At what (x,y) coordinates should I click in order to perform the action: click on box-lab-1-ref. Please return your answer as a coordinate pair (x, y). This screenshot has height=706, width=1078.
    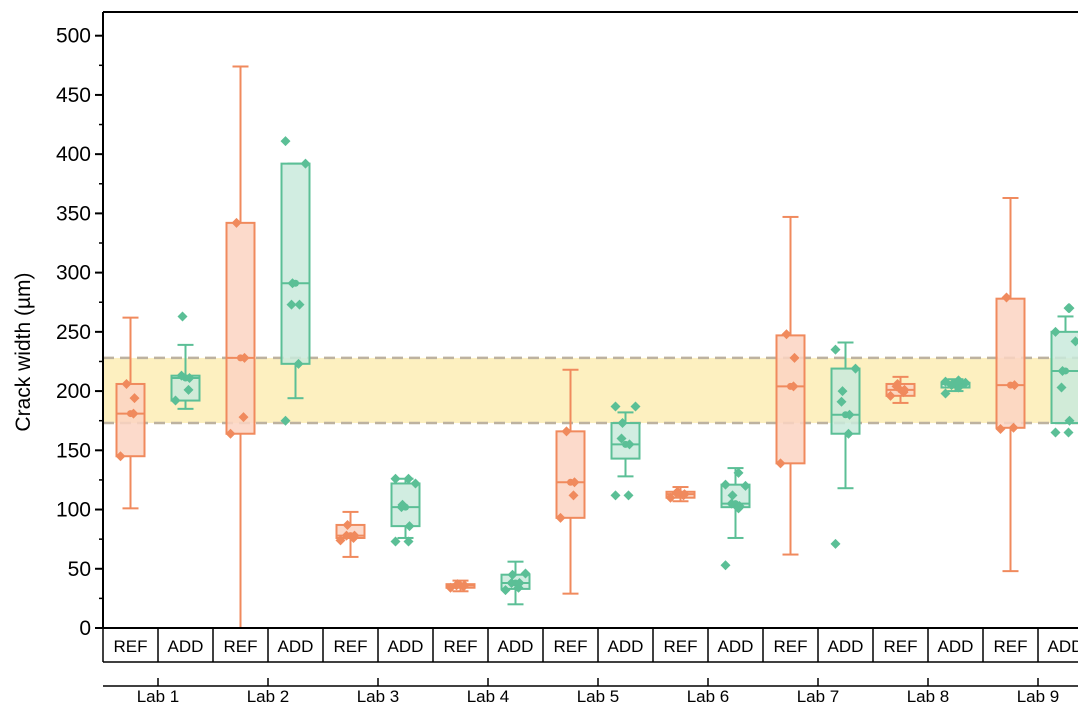
    Looking at the image, I should click on (130, 413).